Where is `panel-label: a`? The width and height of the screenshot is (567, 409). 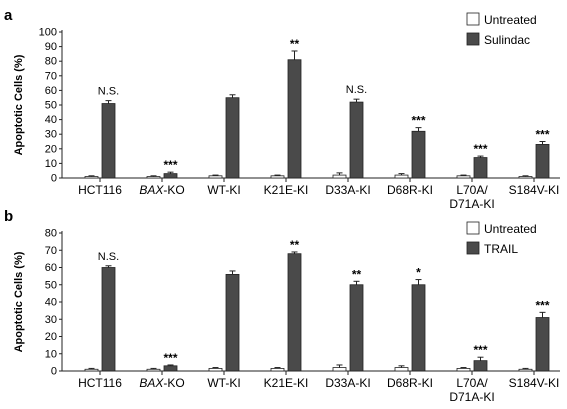
panel-label: a is located at coordinates (8, 15).